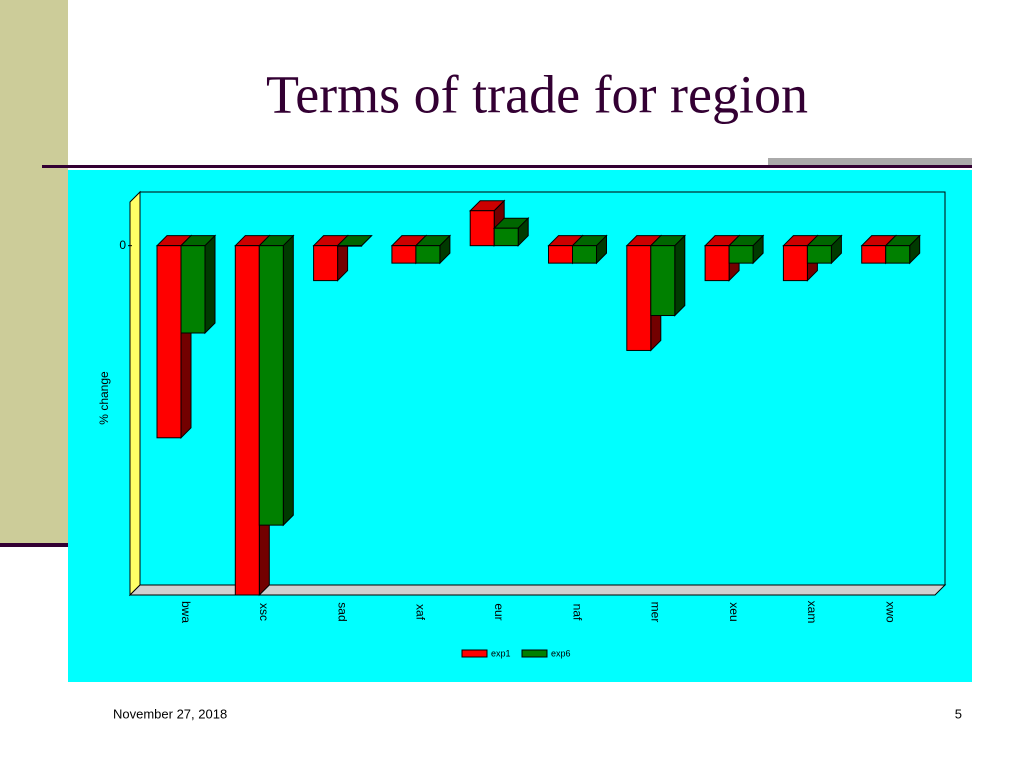  What do you see at coordinates (501, 653) in the screenshot?
I see `legend-label: exp1` at bounding box center [501, 653].